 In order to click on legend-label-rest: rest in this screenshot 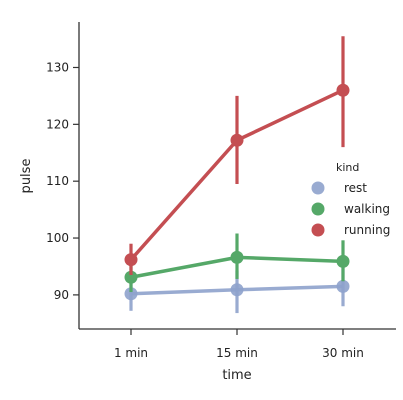, I will do `click(355, 188)`.